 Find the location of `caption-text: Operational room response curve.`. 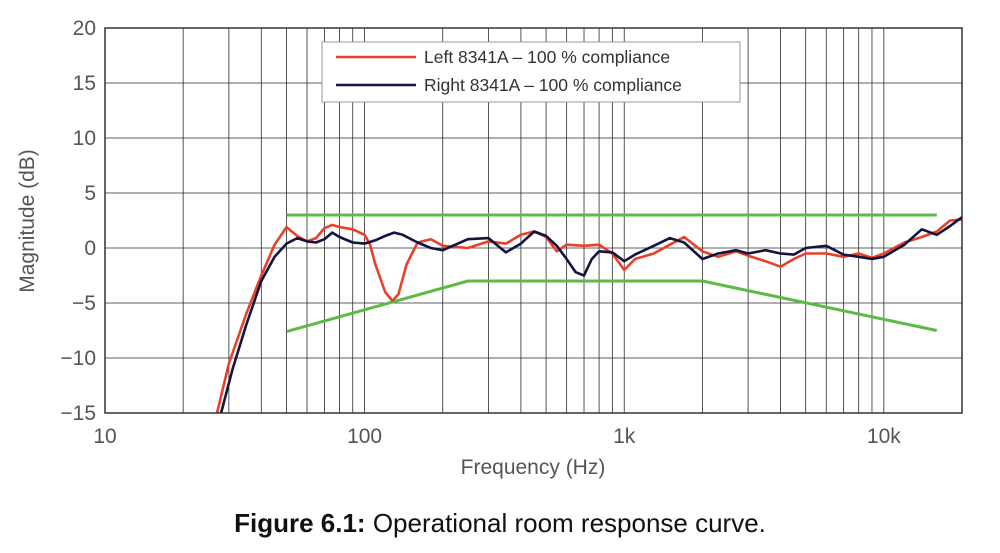

caption-text: Operational room response curve. is located at coordinates (569, 523).